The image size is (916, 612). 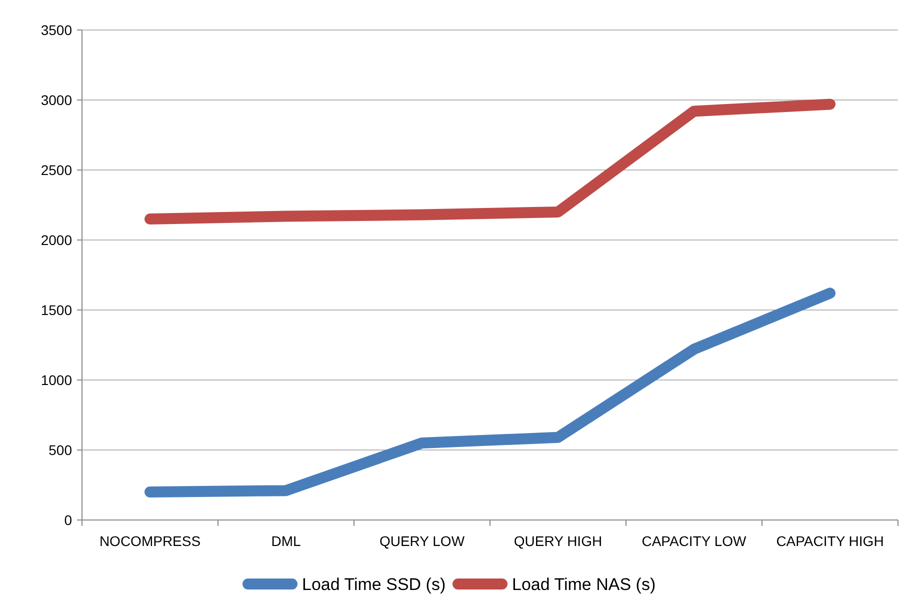 I want to click on y-tick-label: 3500, so click(x=56, y=30).